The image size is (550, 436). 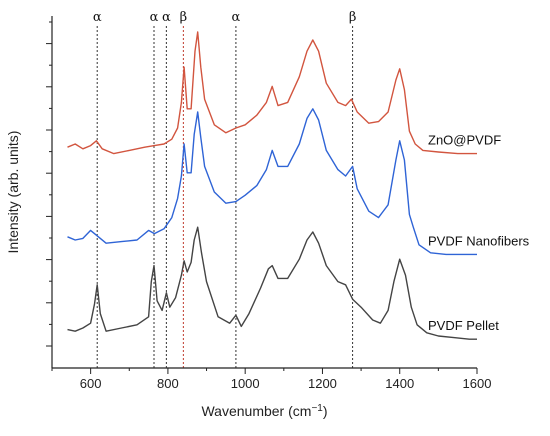 What do you see at coordinates (154, 17) in the screenshot?
I see `marker-label-1: α` at bounding box center [154, 17].